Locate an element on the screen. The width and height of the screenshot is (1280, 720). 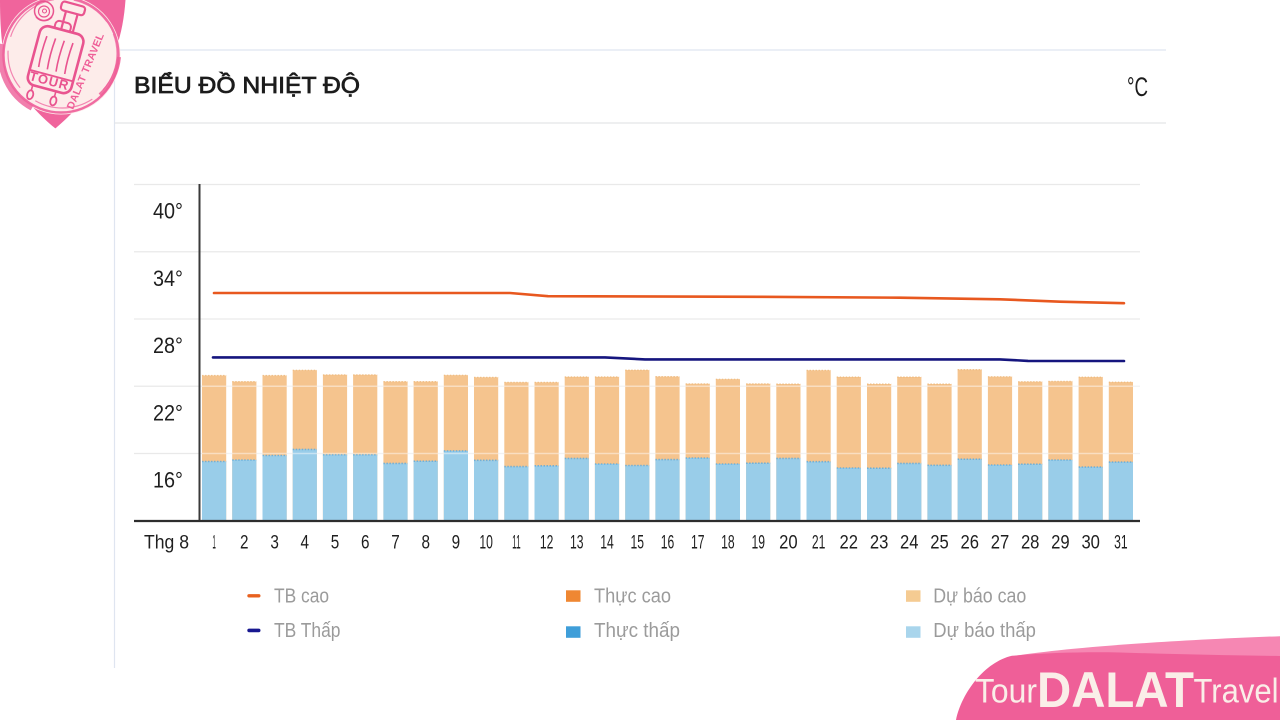
svg-text: 19 is located at coordinates (758, 543).